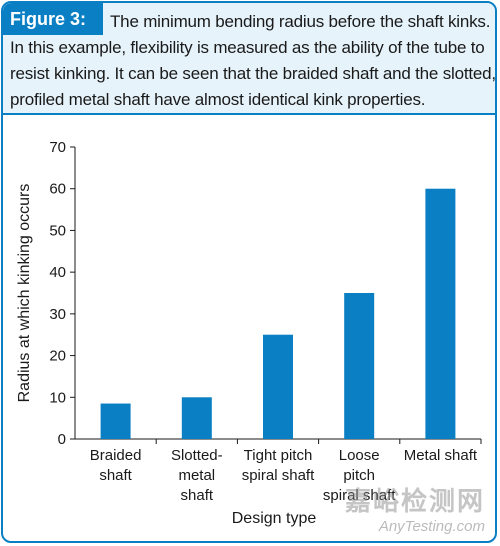  Describe the element at coordinates (62, 293) in the screenshot. I see `y-axis: 0 10 20 30 40 50 60 70` at that location.